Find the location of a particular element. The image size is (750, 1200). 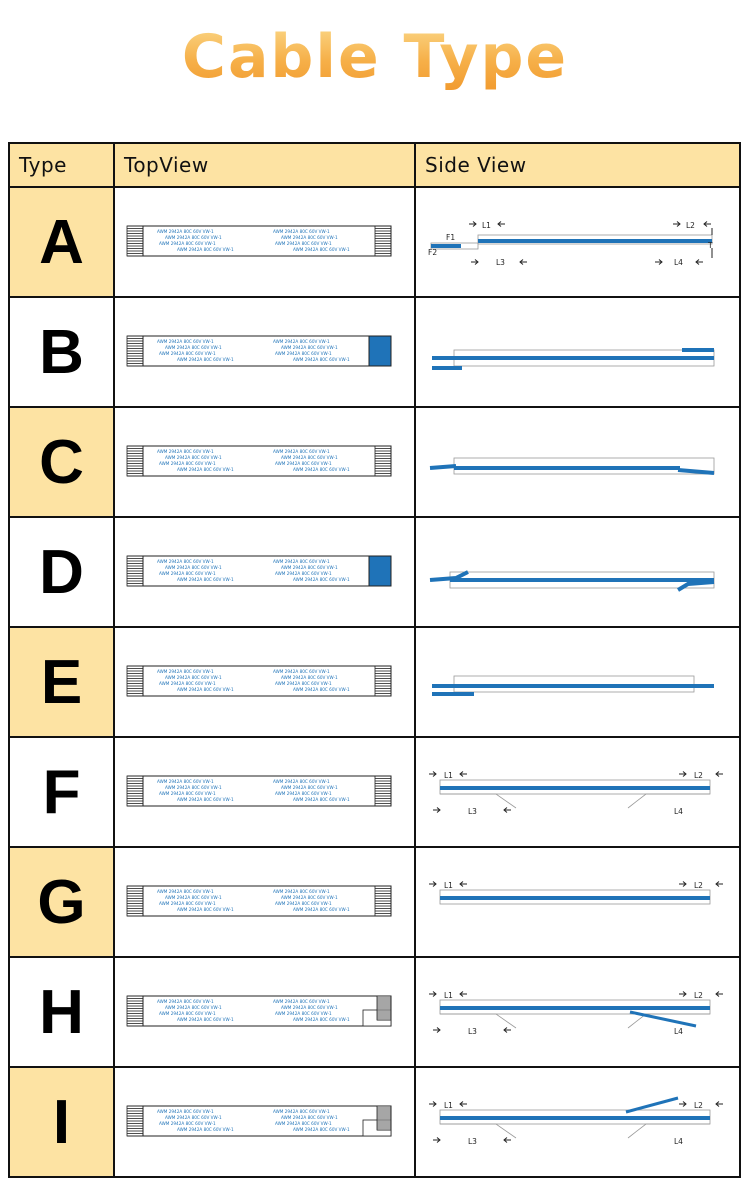

type-cell: F is located at coordinates (61, 792).